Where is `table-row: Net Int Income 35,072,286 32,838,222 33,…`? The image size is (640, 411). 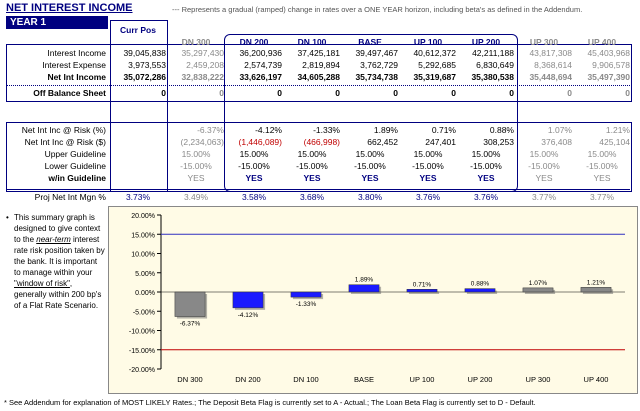
table-row: Net Int Income 35,072,286 32,838,222 33,… is located at coordinates (321, 77).